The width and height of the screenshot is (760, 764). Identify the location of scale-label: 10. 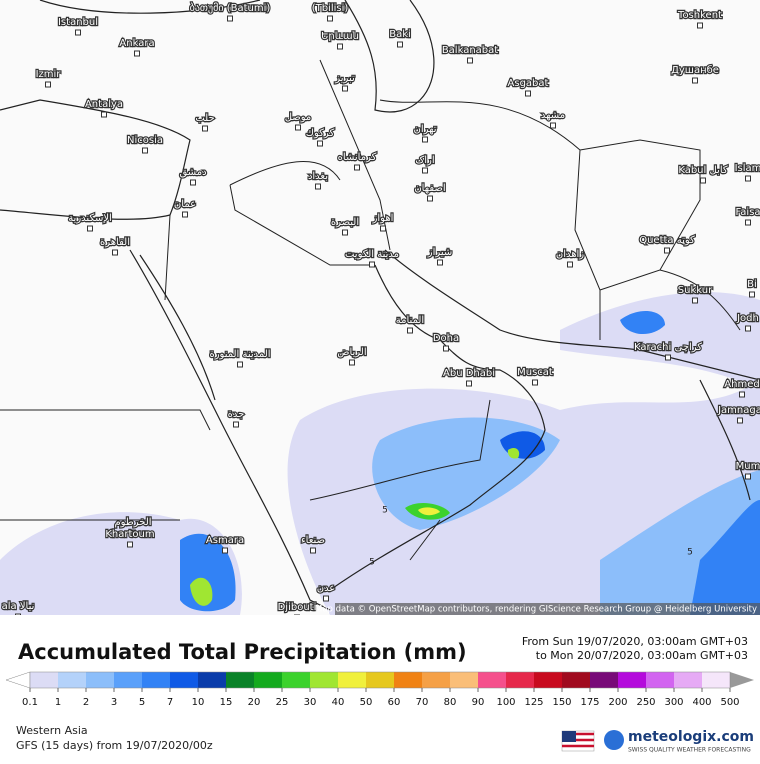
(198, 702).